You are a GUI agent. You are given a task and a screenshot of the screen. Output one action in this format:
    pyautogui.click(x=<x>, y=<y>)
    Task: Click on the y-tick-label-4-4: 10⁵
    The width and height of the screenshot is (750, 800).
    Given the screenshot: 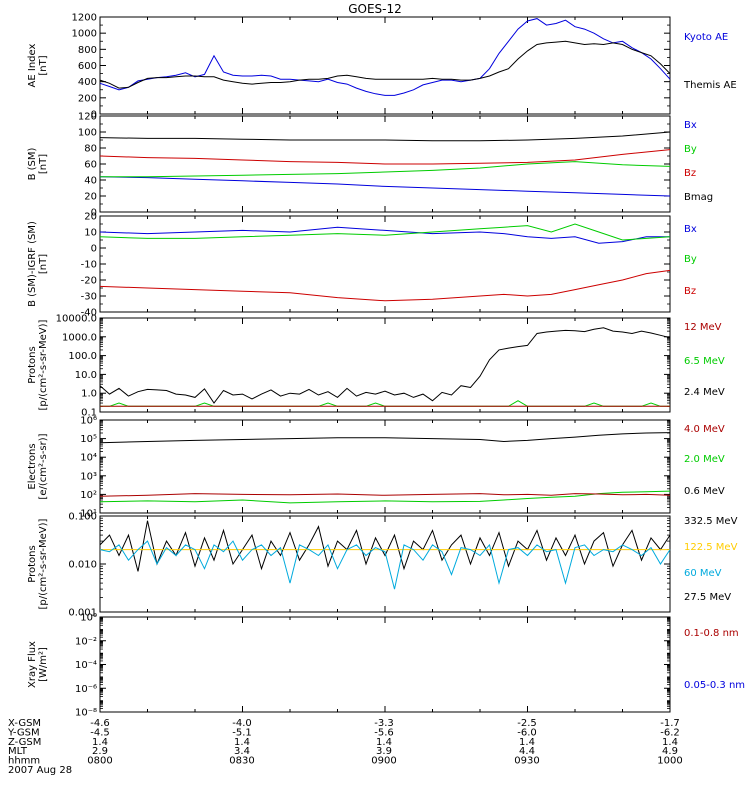 What is the action you would take?
    pyautogui.click(x=88, y=439)
    